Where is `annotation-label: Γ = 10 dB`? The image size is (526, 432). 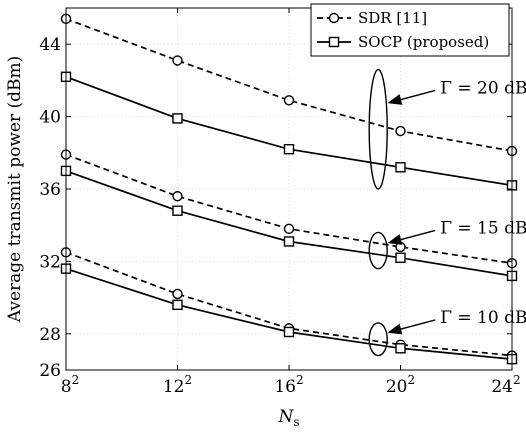
annotation-label: Γ = 10 dB is located at coordinates (483, 318).